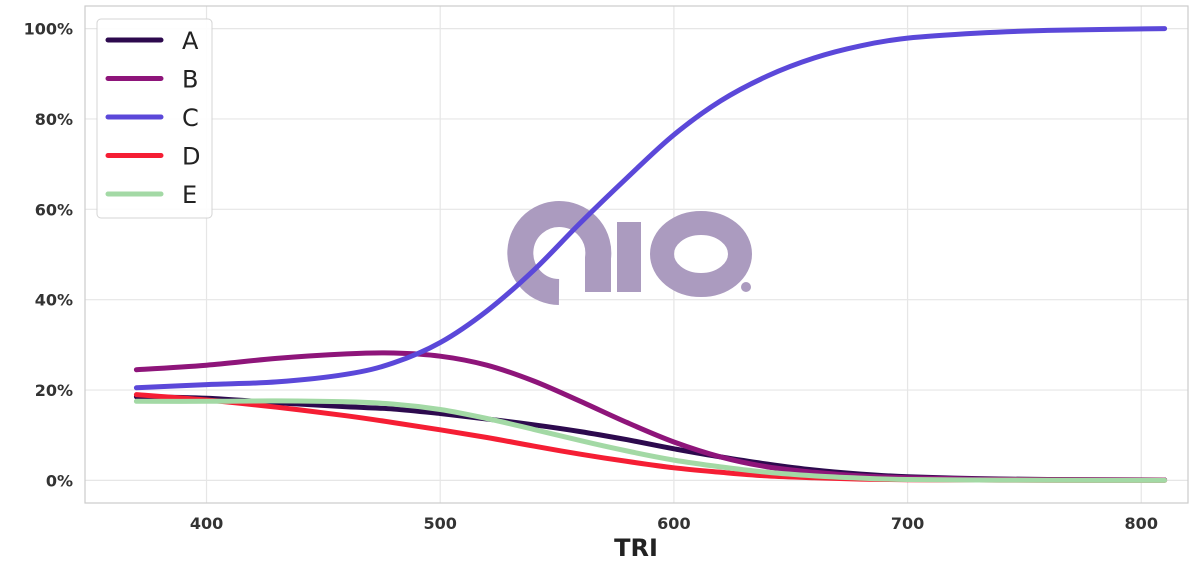  Describe the element at coordinates (1141, 523) in the screenshot. I see `x-tick-label: 800` at that location.